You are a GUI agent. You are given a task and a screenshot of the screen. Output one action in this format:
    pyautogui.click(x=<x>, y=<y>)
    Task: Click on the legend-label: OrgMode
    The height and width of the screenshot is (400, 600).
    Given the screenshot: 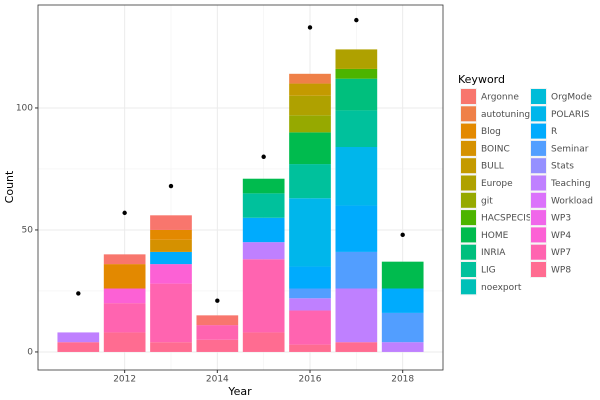 What is the action you would take?
    pyautogui.click(x=571, y=98)
    